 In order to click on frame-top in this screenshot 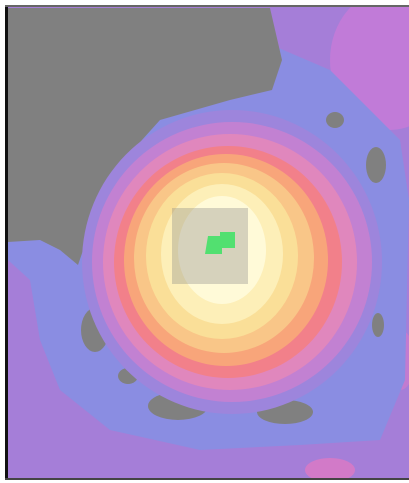, I will do `click(207, 6)`.